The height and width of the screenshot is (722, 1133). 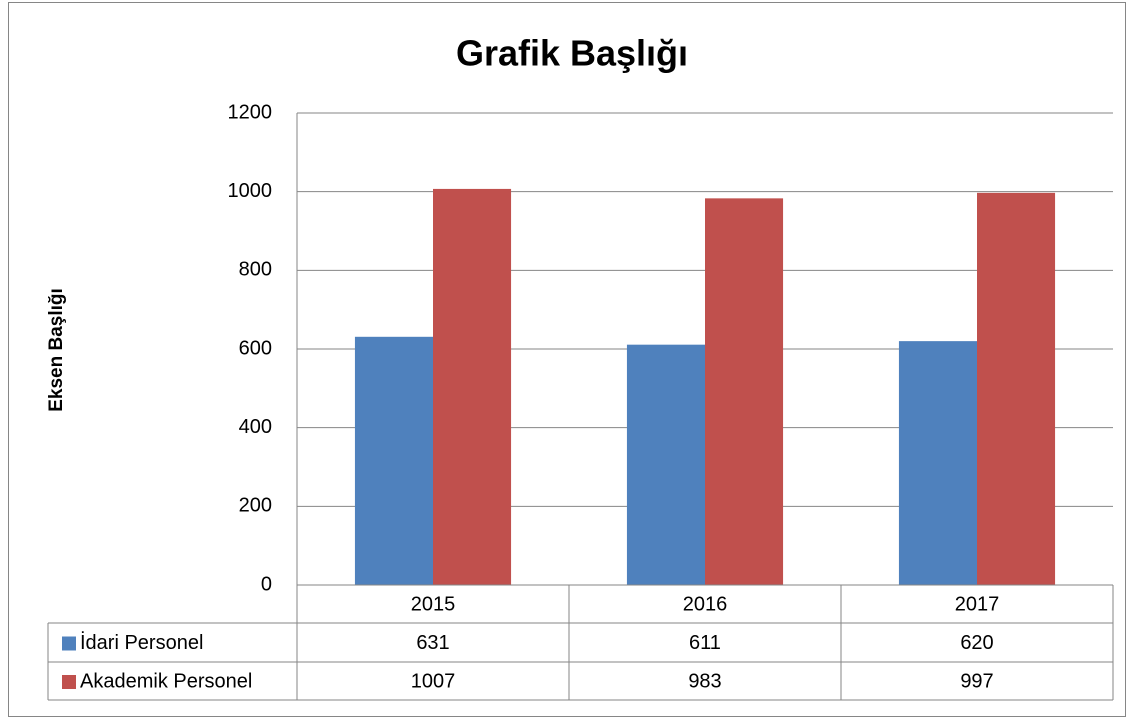 I want to click on y-tick-label: 800, so click(x=255, y=270).